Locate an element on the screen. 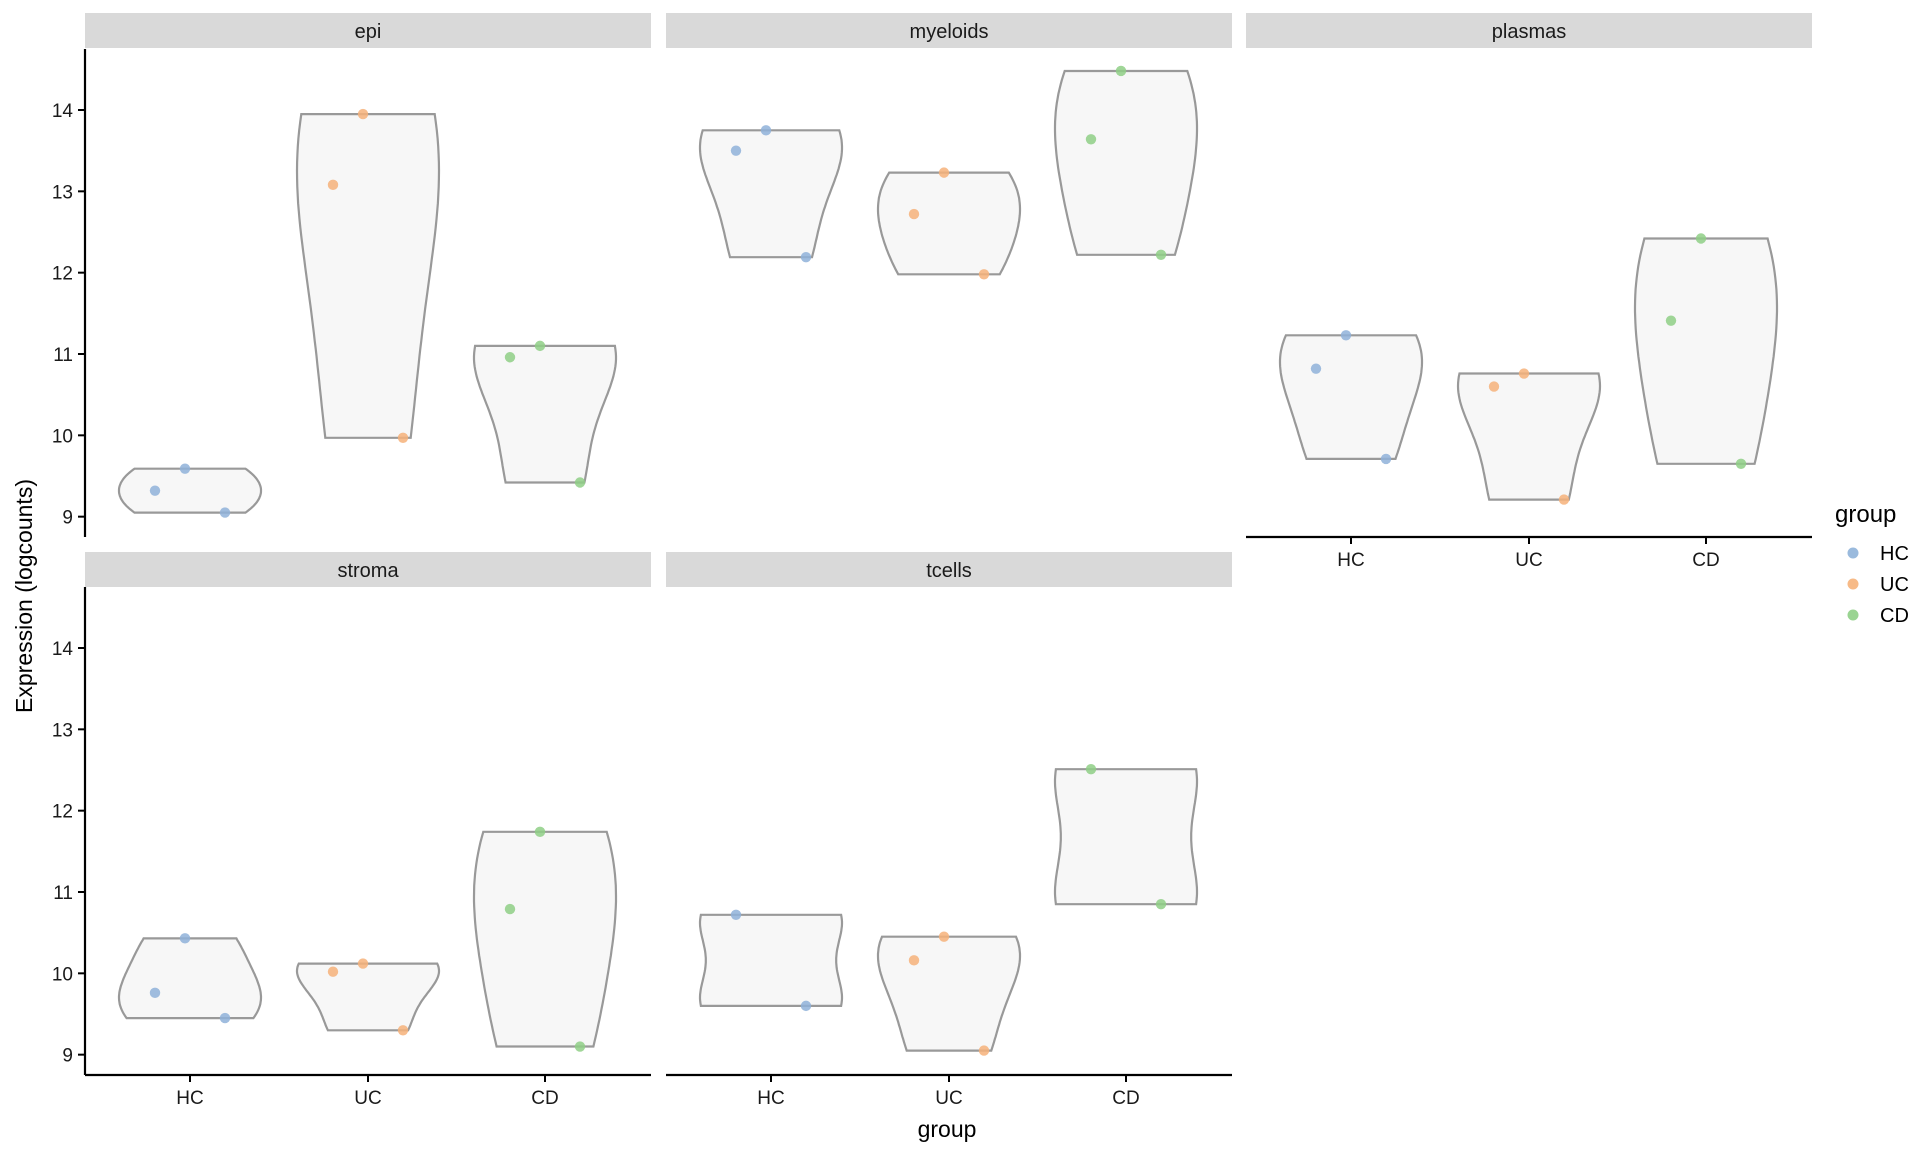  y-axis-title: Expression (logcounts) is located at coordinates (24, 596).